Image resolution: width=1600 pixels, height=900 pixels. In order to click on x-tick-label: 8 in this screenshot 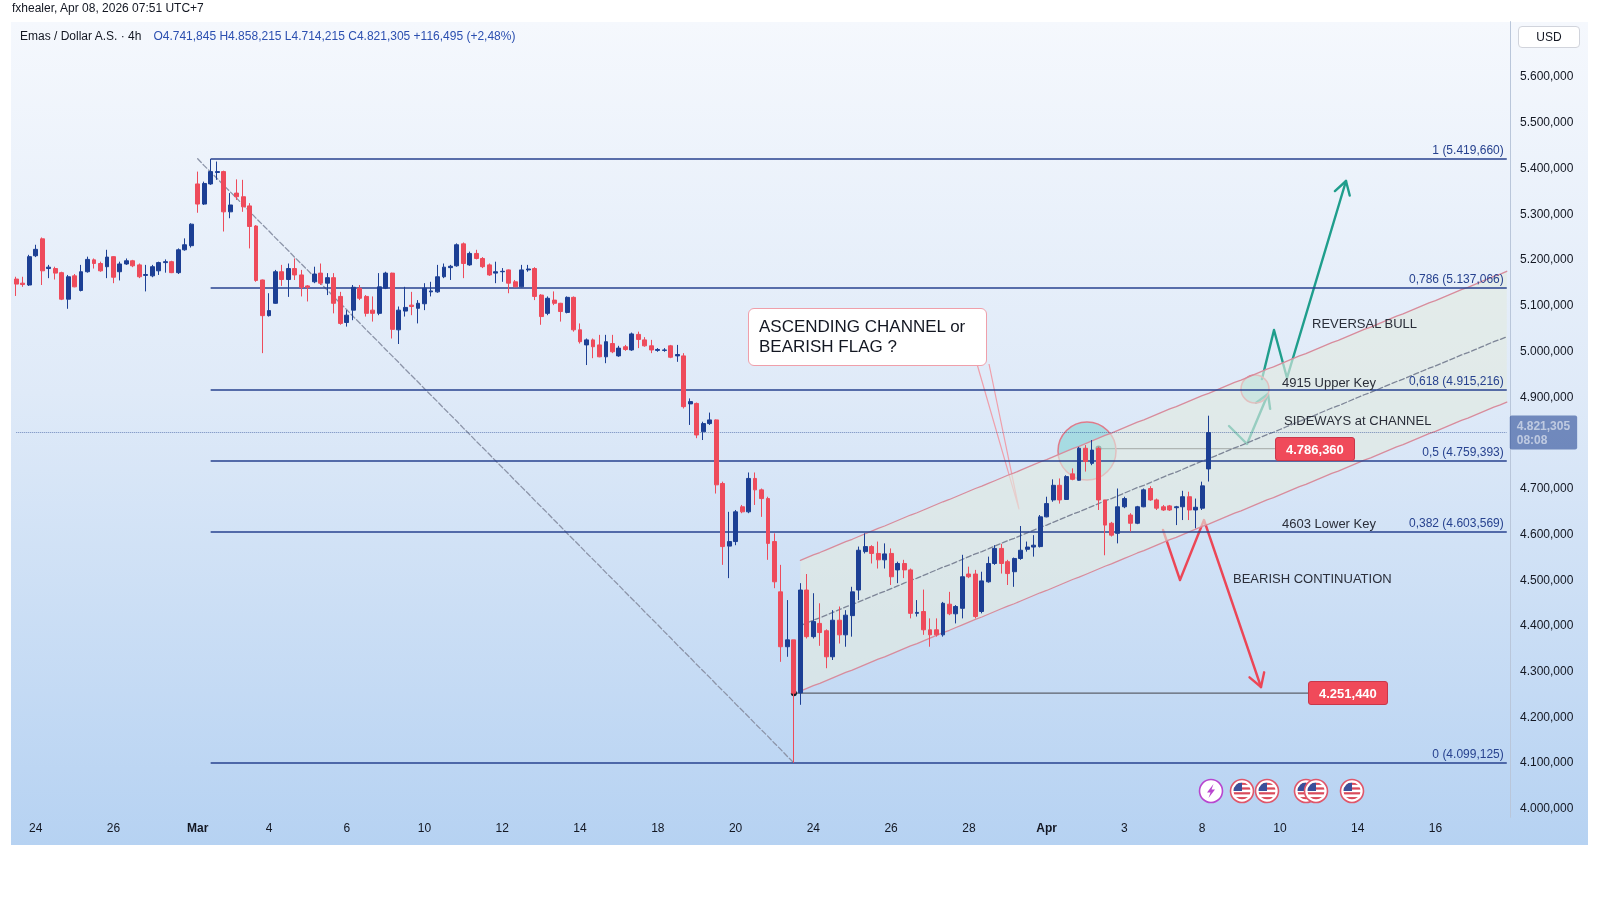, I will do `click(1202, 828)`.